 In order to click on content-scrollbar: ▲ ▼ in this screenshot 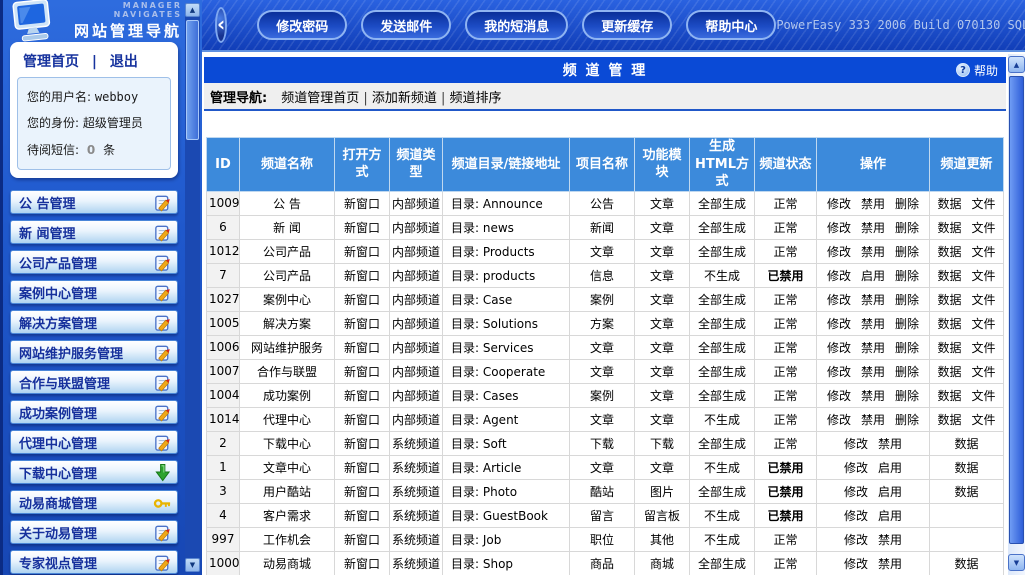, I will do `click(1016, 314)`.